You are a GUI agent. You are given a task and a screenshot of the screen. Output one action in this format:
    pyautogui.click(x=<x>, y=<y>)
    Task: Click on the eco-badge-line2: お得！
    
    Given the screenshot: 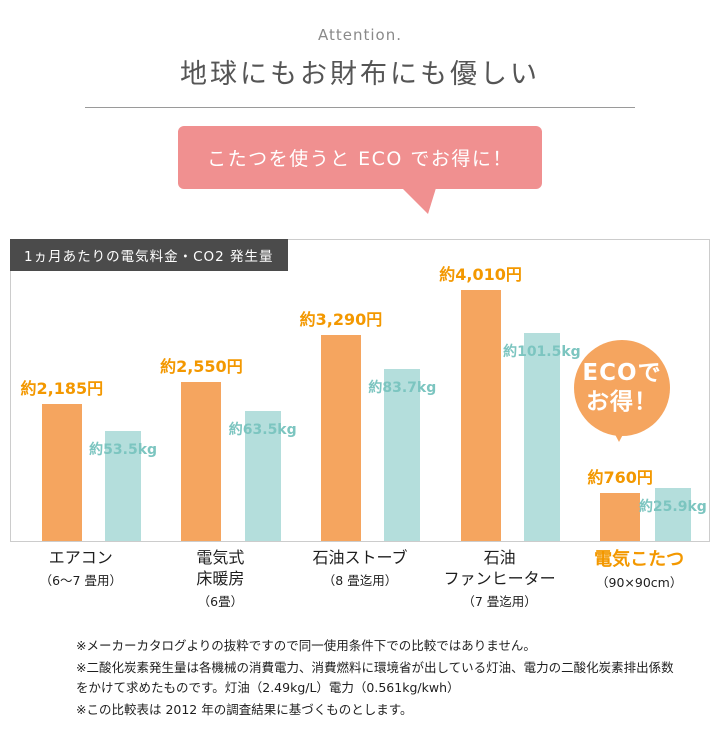 What is the action you would take?
    pyautogui.click(x=622, y=402)
    